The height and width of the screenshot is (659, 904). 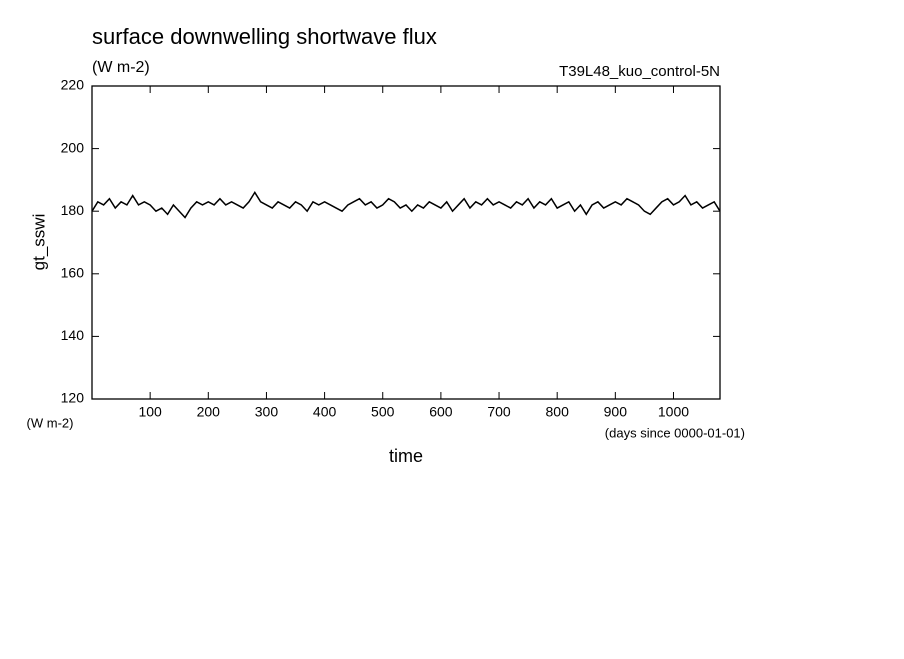 What do you see at coordinates (73, 398) in the screenshot?
I see `y-tick-label: 120` at bounding box center [73, 398].